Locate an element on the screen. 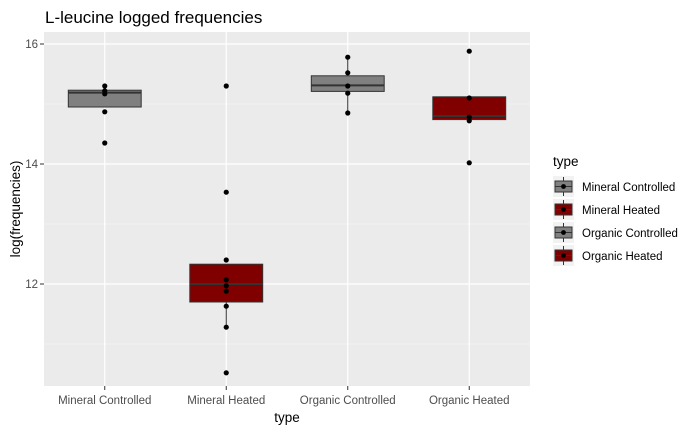 The height and width of the screenshot is (432, 700). legend-item-mineral-heated: Mineral Heated is located at coordinates (606, 209).